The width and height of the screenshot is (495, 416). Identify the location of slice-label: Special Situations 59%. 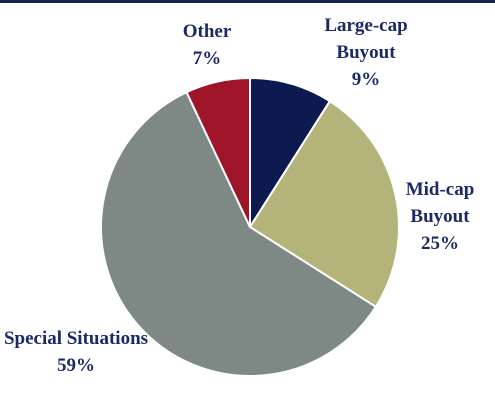
(76, 352).